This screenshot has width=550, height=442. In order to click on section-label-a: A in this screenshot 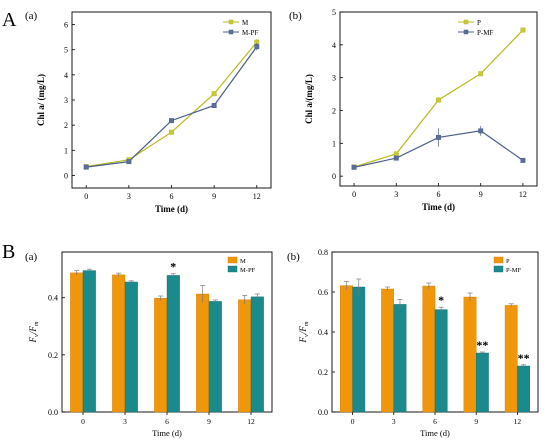, I will do `click(9, 20)`.